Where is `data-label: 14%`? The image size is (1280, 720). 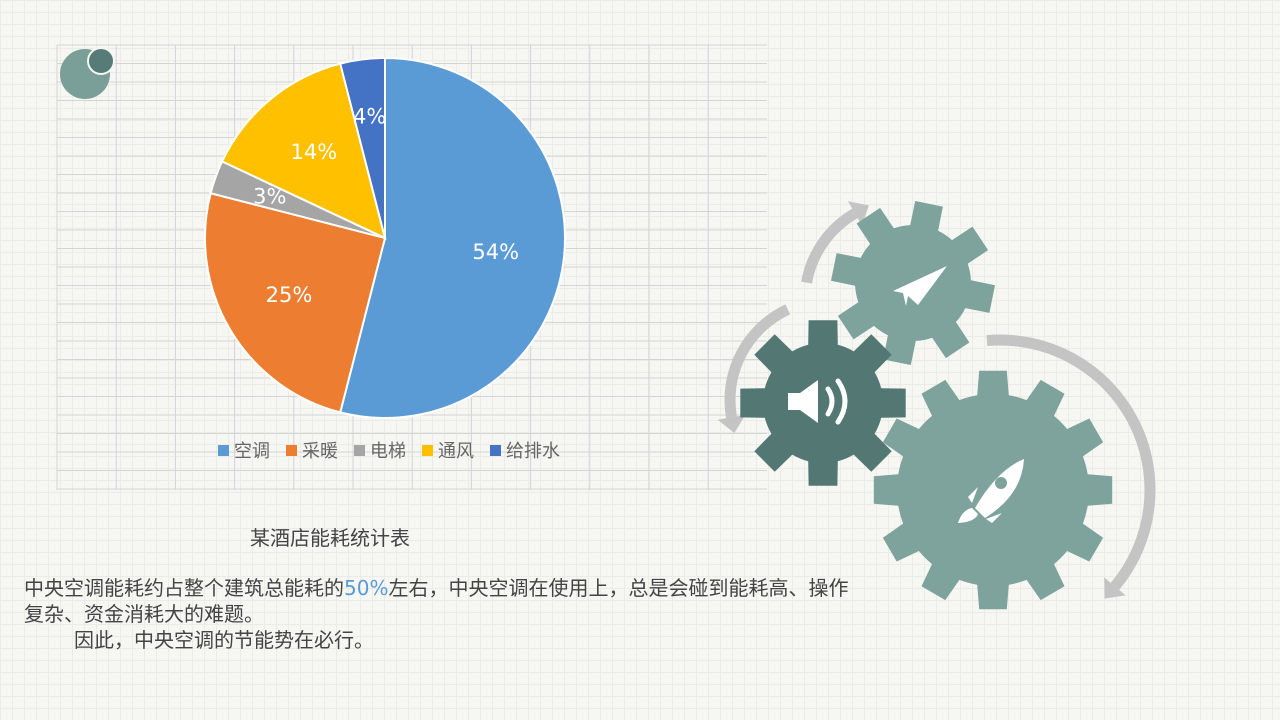
data-label: 14% is located at coordinates (314, 152).